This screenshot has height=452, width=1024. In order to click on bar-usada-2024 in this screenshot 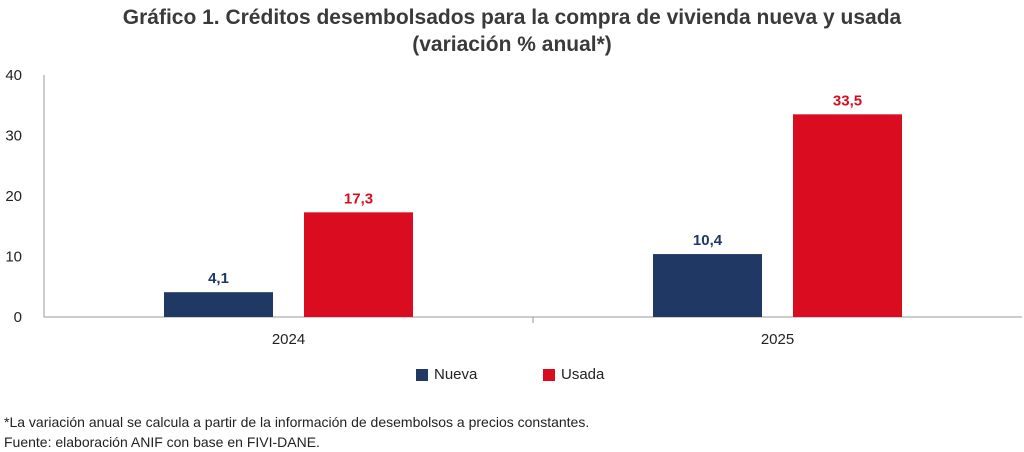, I will do `click(358, 264)`.